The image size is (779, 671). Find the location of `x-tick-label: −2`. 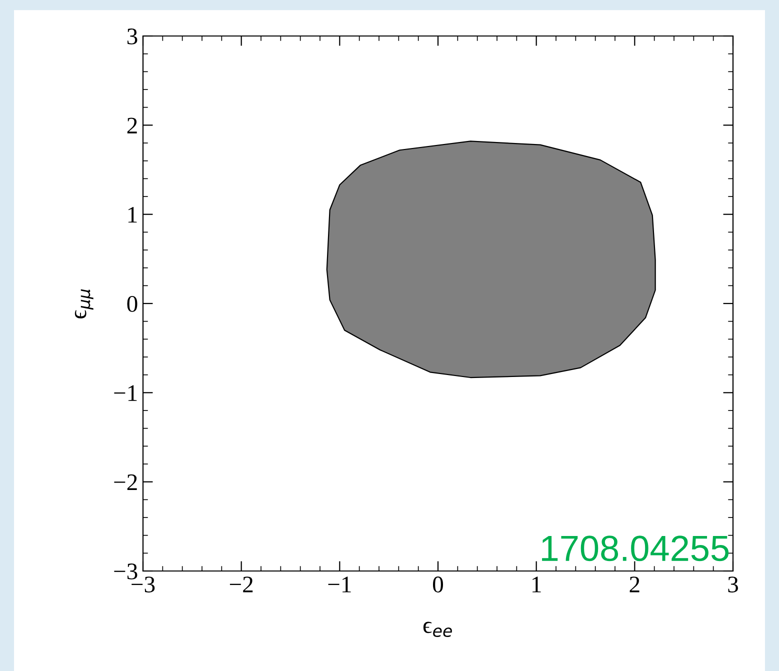

x-tick-label: −2 is located at coordinates (241, 584).